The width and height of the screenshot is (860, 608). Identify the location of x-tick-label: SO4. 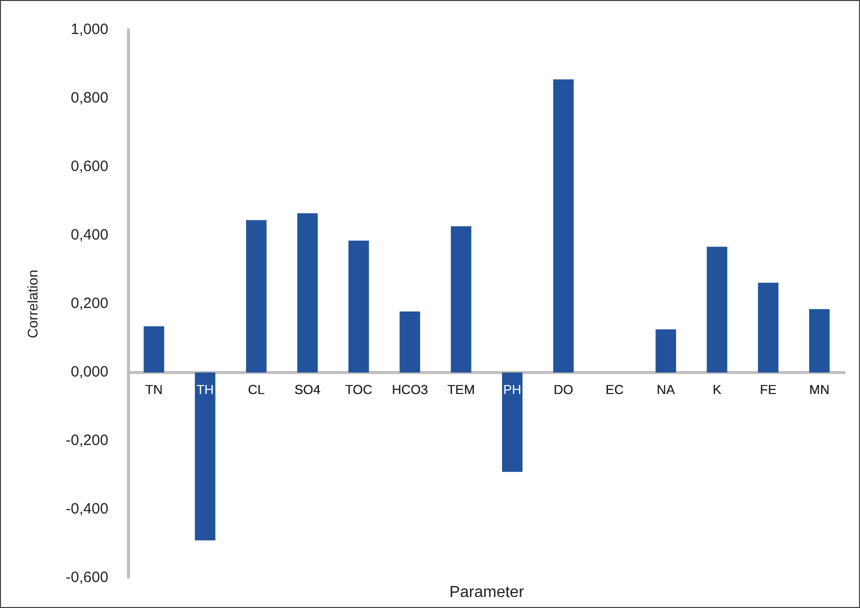
(307, 389).